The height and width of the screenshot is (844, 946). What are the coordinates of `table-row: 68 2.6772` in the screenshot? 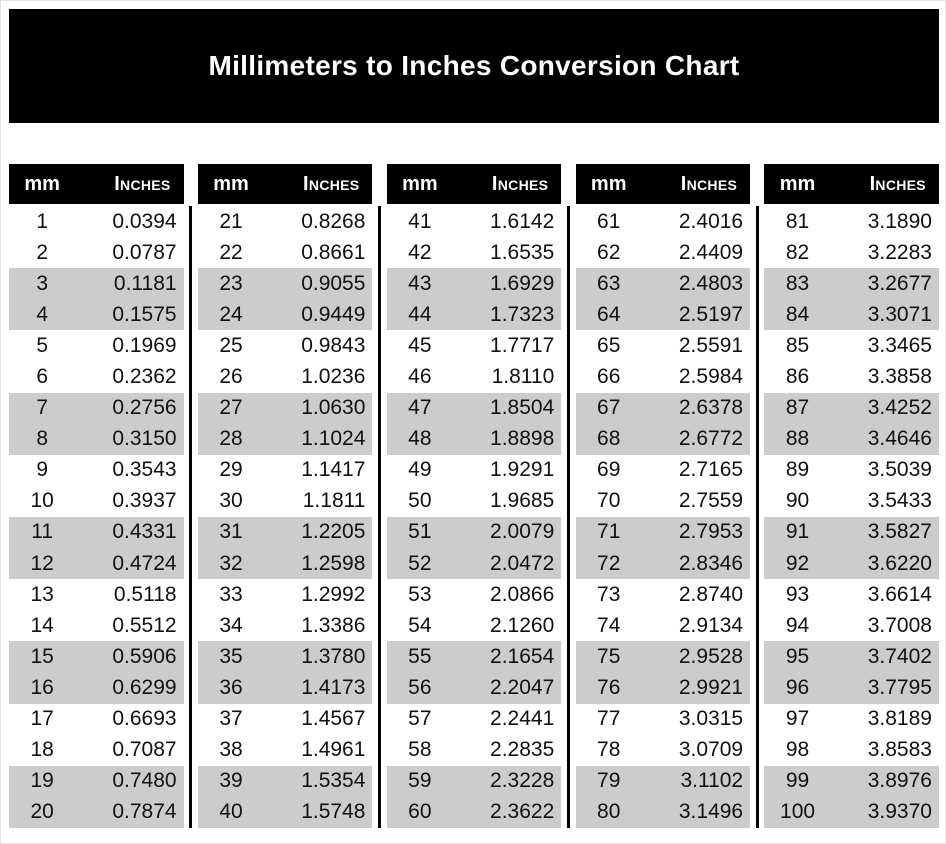 It's located at (663, 439).